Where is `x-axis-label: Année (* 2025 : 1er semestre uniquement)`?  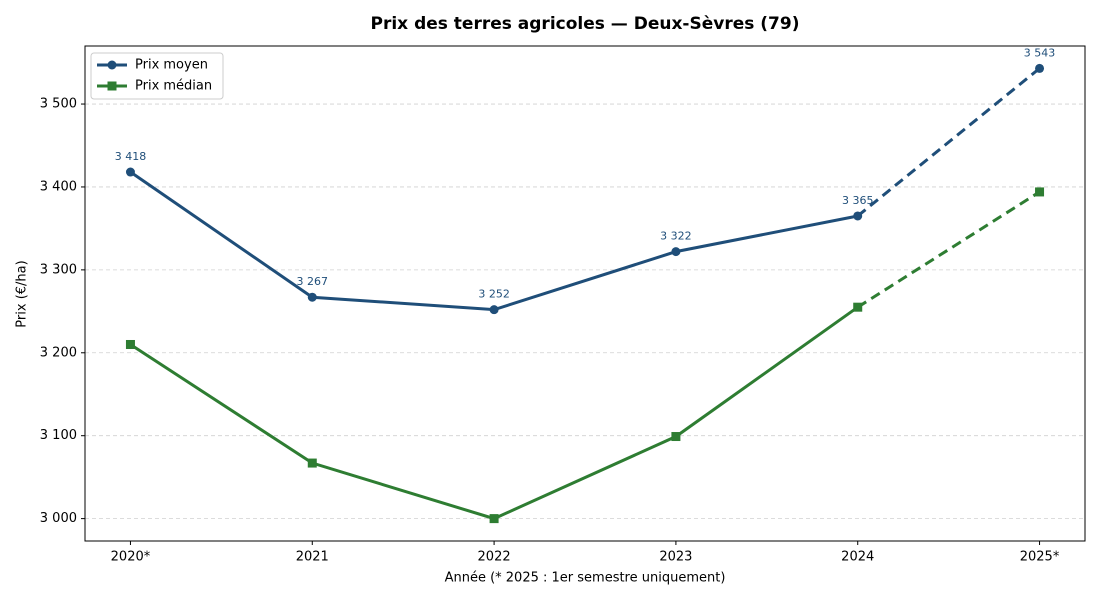 x-axis-label: Année (* 2025 : 1er semestre uniquement) is located at coordinates (585, 578).